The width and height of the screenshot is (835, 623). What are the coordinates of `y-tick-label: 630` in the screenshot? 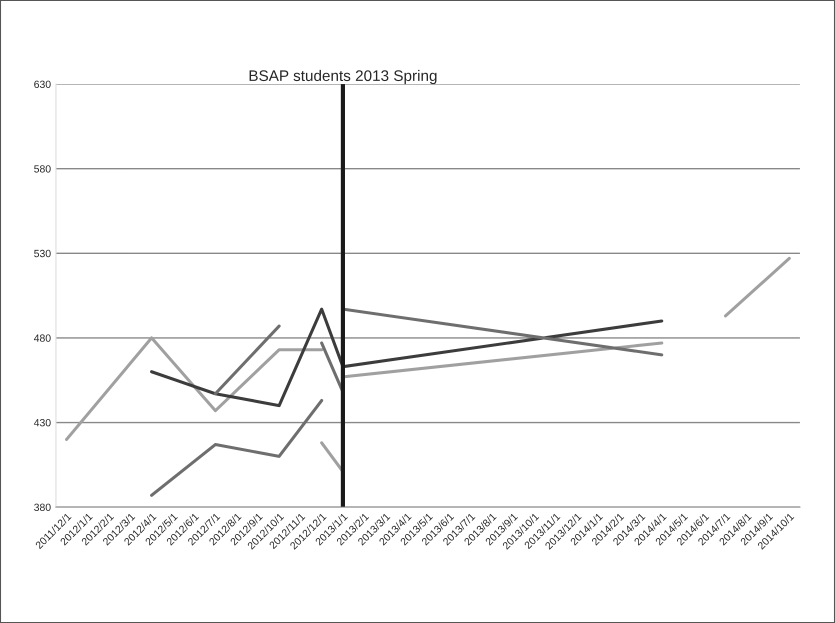 It's located at (42, 84).